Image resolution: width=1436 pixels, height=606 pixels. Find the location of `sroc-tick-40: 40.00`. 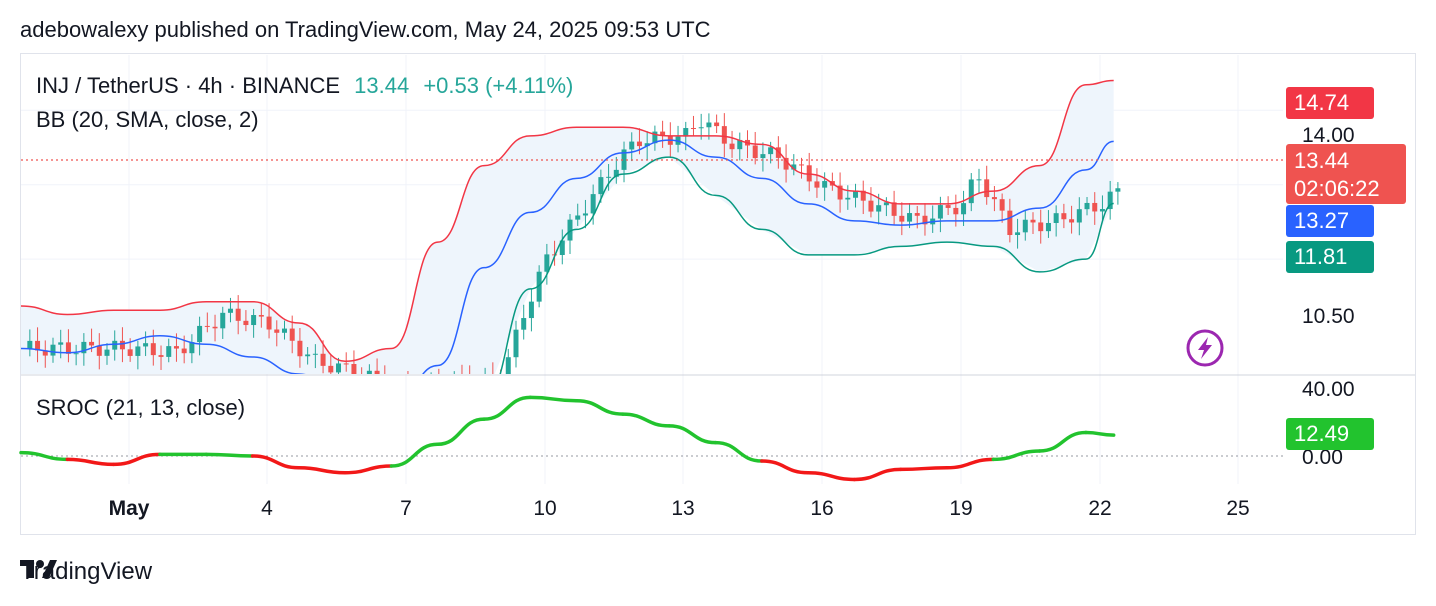

sroc-tick-40: 40.00 is located at coordinates (1328, 389).